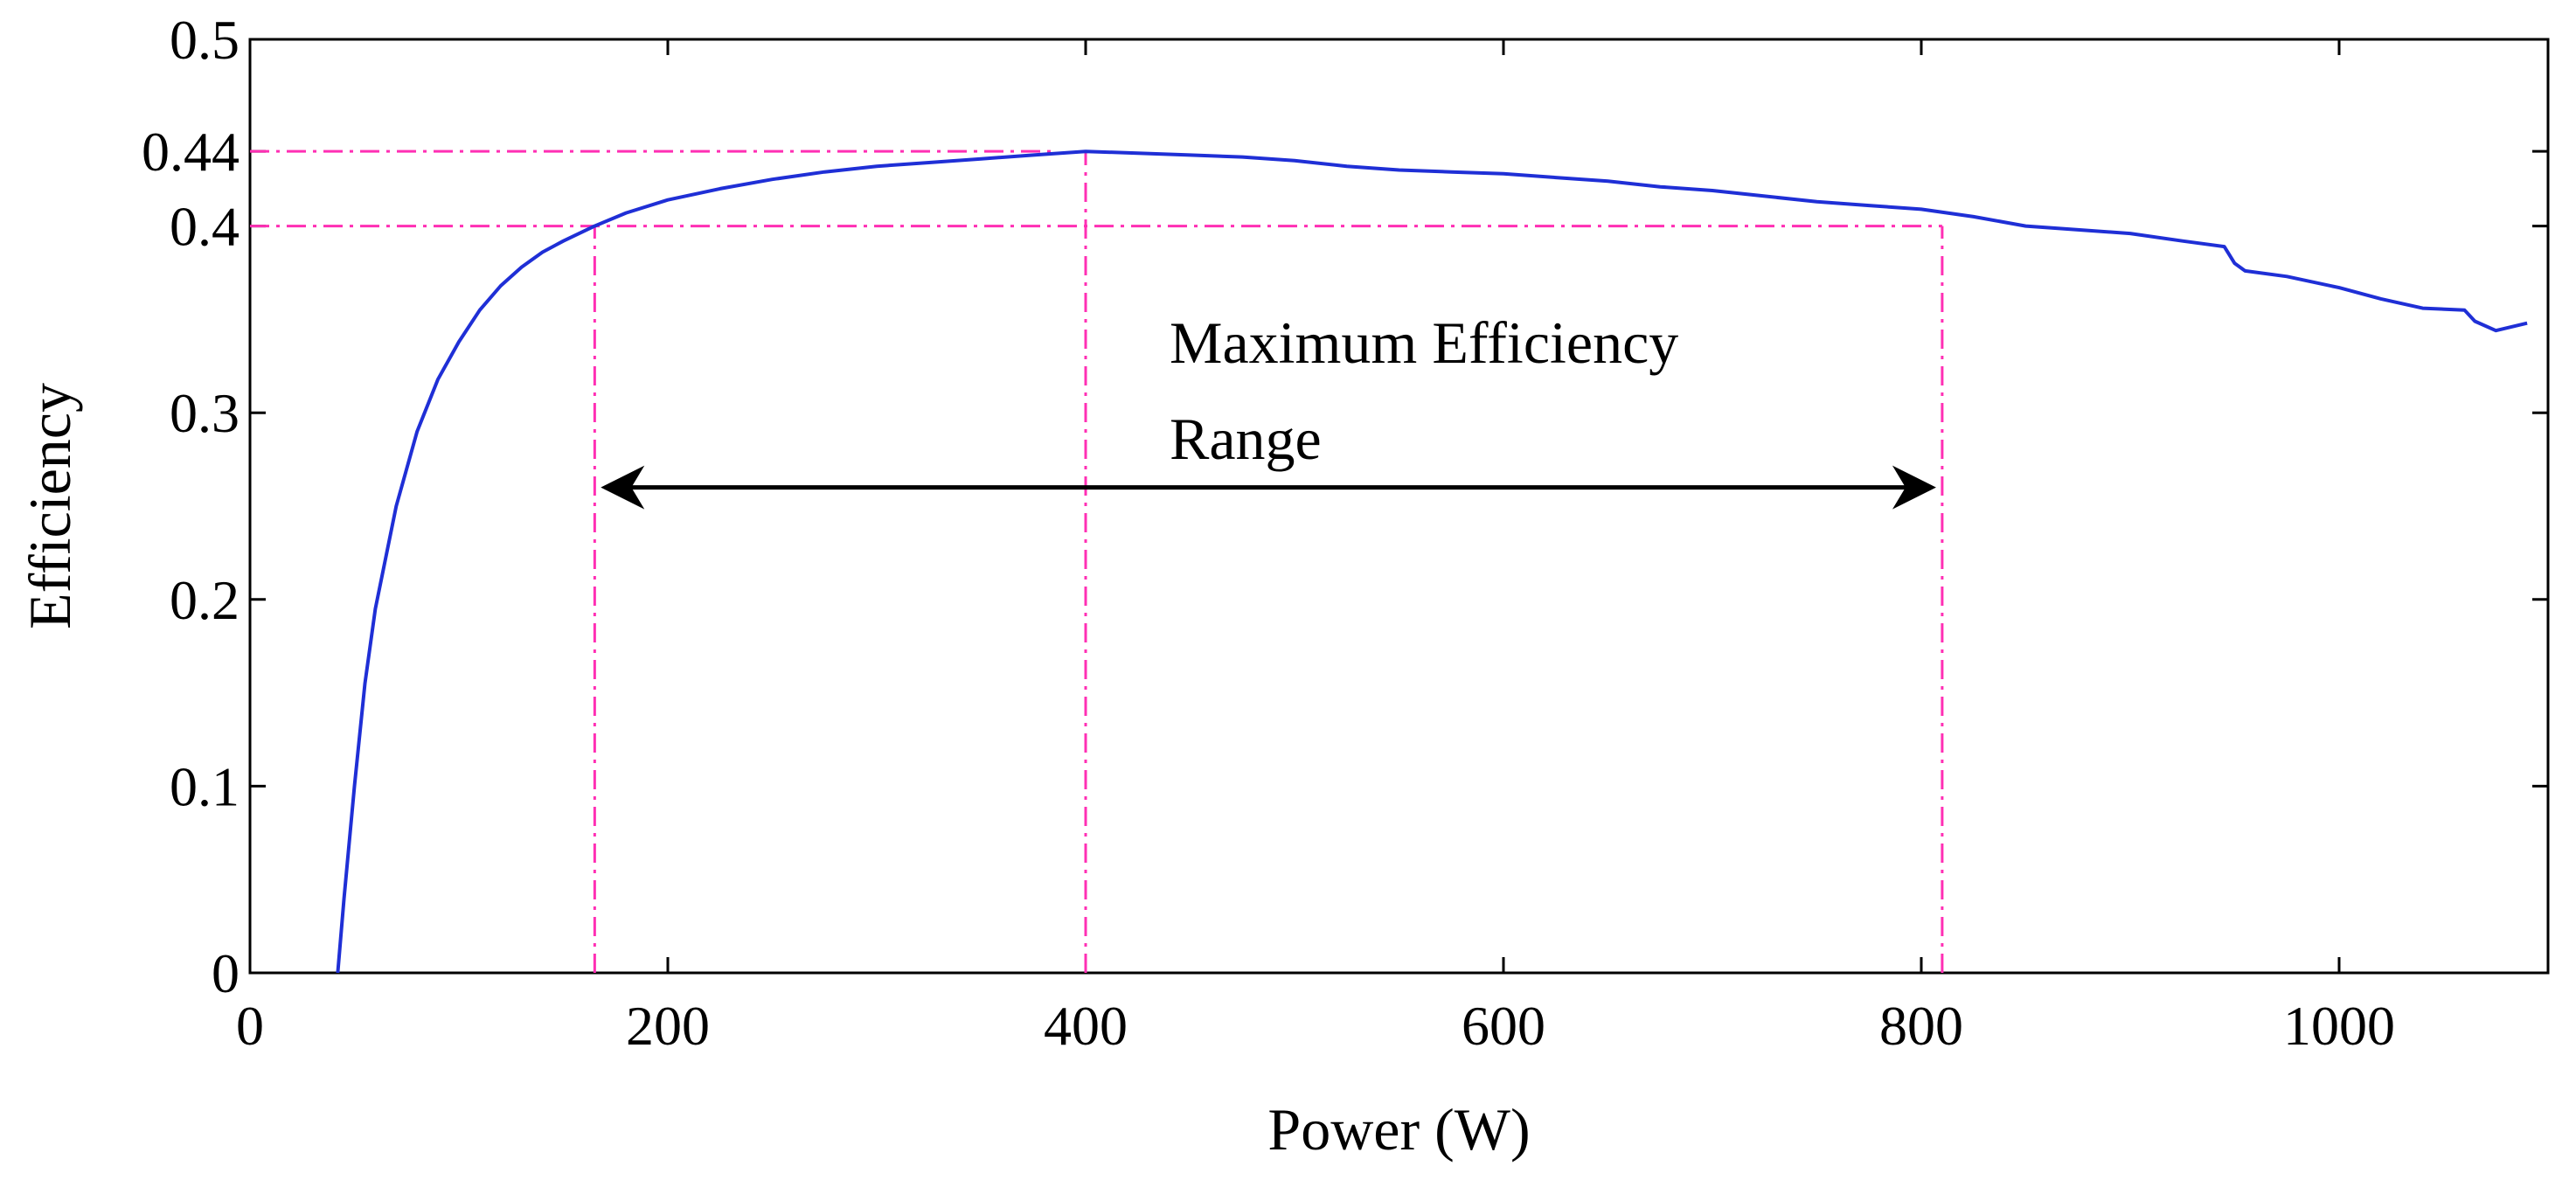 This screenshot has width=2576, height=1201. Describe the element at coordinates (205, 786) in the screenshot. I see `y-tick-label: 0.1` at that location.